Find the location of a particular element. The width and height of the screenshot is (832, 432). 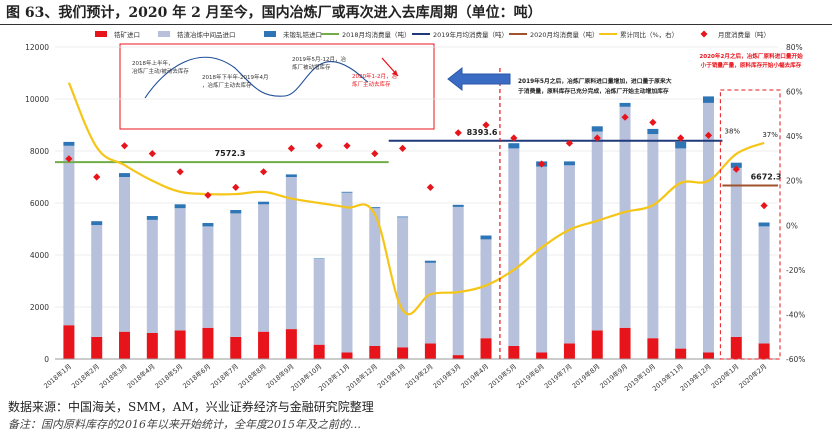

inset-frame is located at coordinates (277, 86).